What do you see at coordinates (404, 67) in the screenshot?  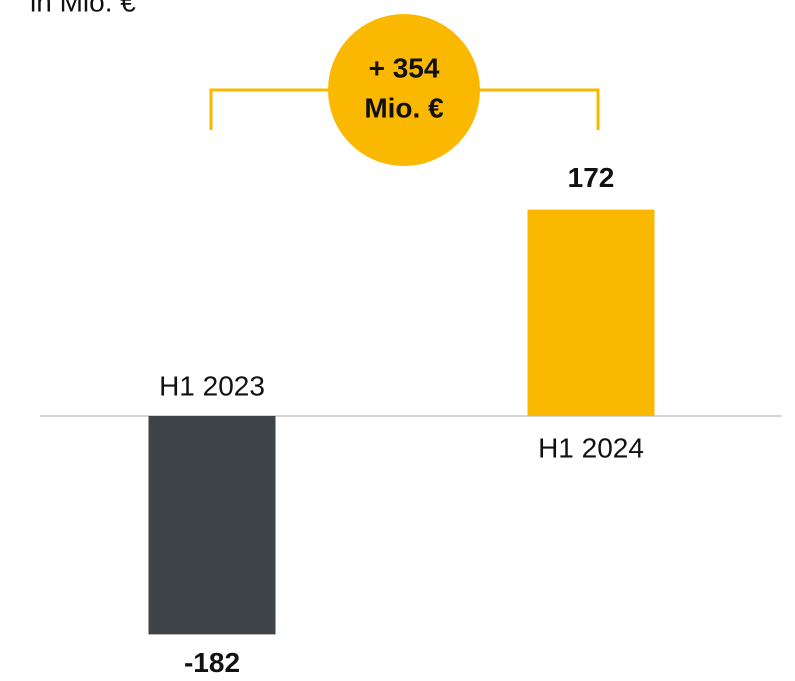 I see `annotation: + 354` at bounding box center [404, 67].